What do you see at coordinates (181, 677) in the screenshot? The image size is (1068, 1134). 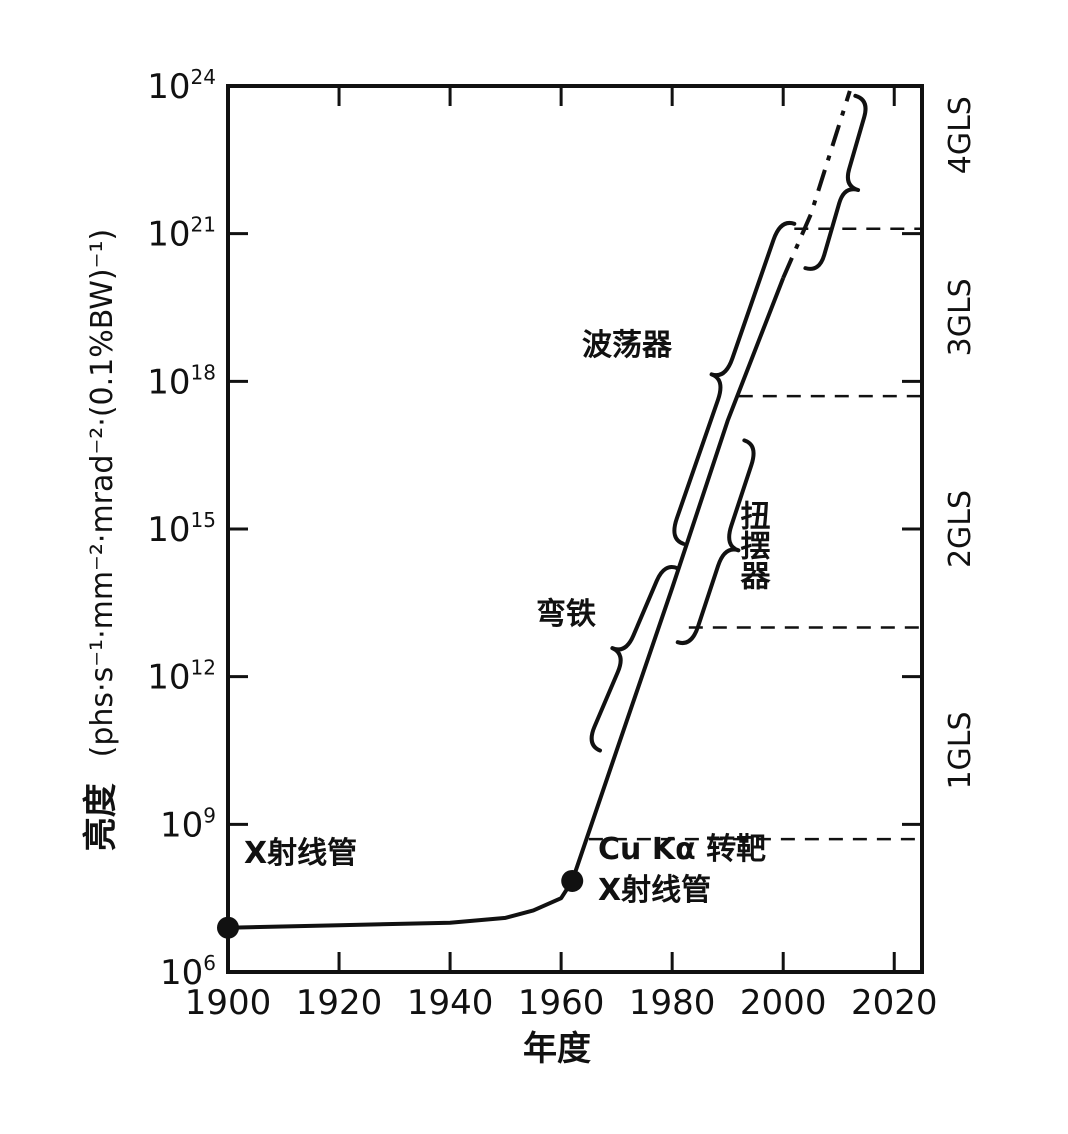 I see `y-tick-label: 10¹²` at bounding box center [181, 677].